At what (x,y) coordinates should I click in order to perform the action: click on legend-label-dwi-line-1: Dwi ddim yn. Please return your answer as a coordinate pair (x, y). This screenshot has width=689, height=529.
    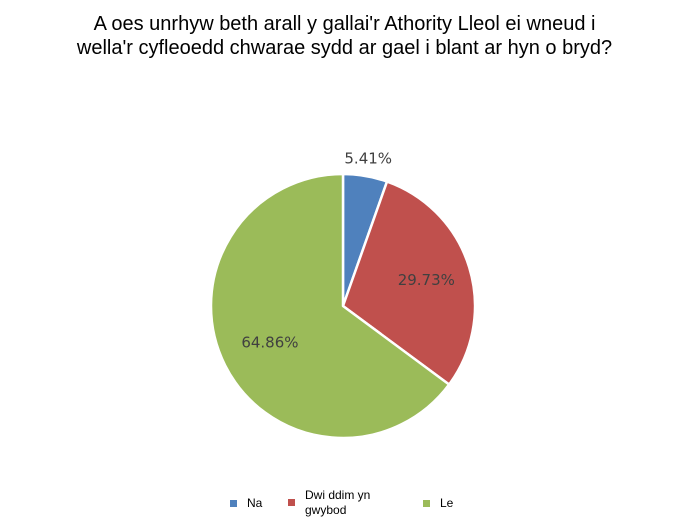
    Looking at the image, I should click on (338, 495).